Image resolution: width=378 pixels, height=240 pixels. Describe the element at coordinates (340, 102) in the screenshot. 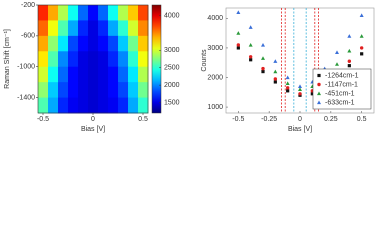

I see `legend-label: -633cm-1` at that location.